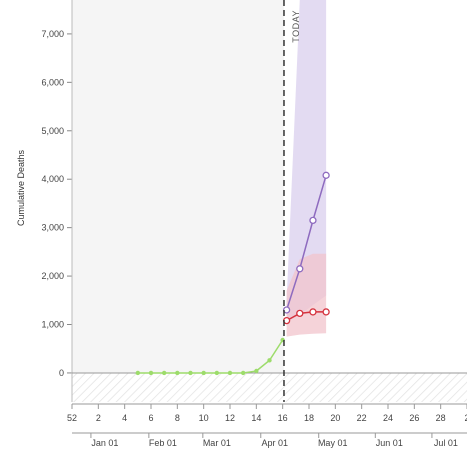  Describe the element at coordinates (52, 276) in the screenshot. I see `y-tick-label: 2,000` at that location.